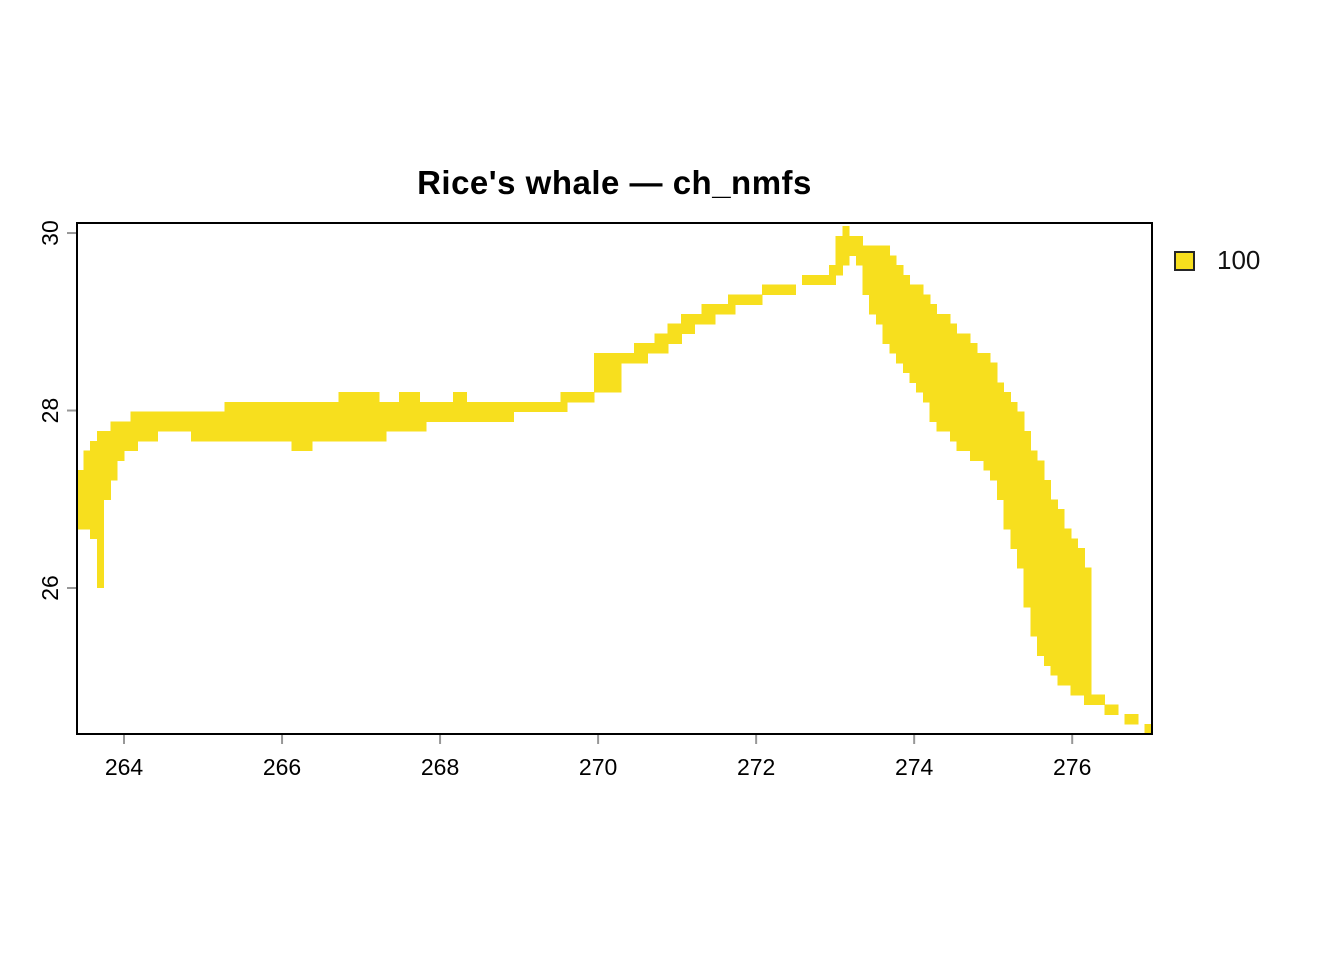  Describe the element at coordinates (50, 411) in the screenshot. I see `y-tick-label: 28` at that location.